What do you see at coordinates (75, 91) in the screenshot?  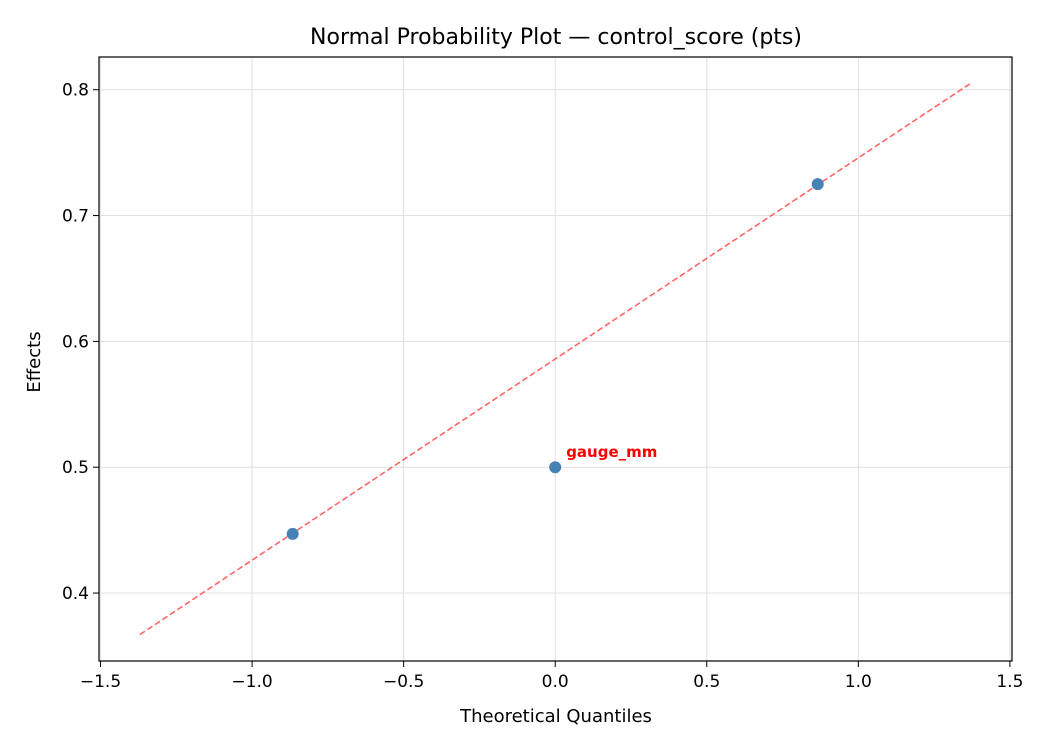 I see `y-tick-label: 0.8` at bounding box center [75, 91].